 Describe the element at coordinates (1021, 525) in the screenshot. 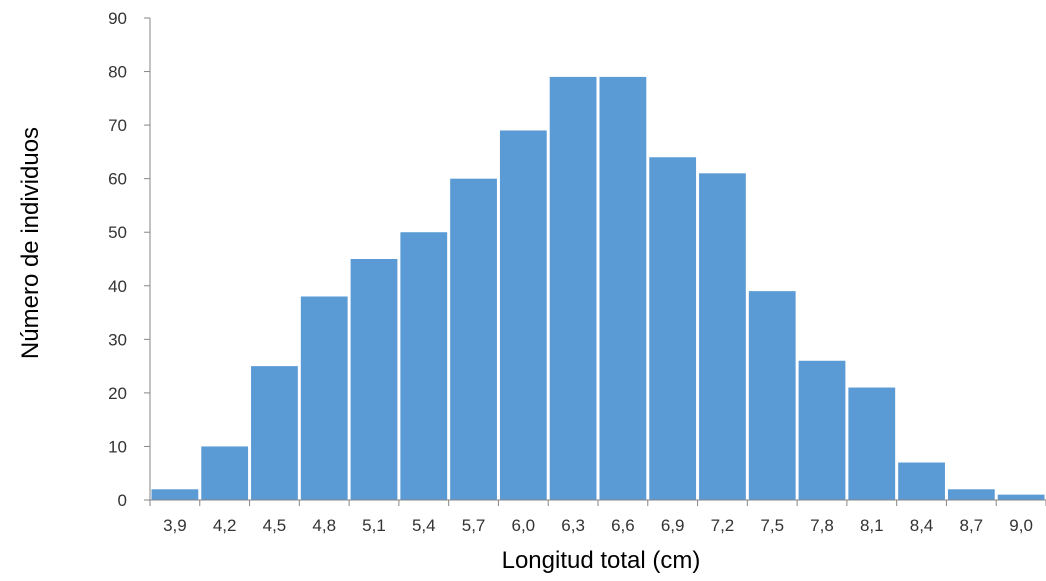

I see `x-tick-label: 9,0` at that location.